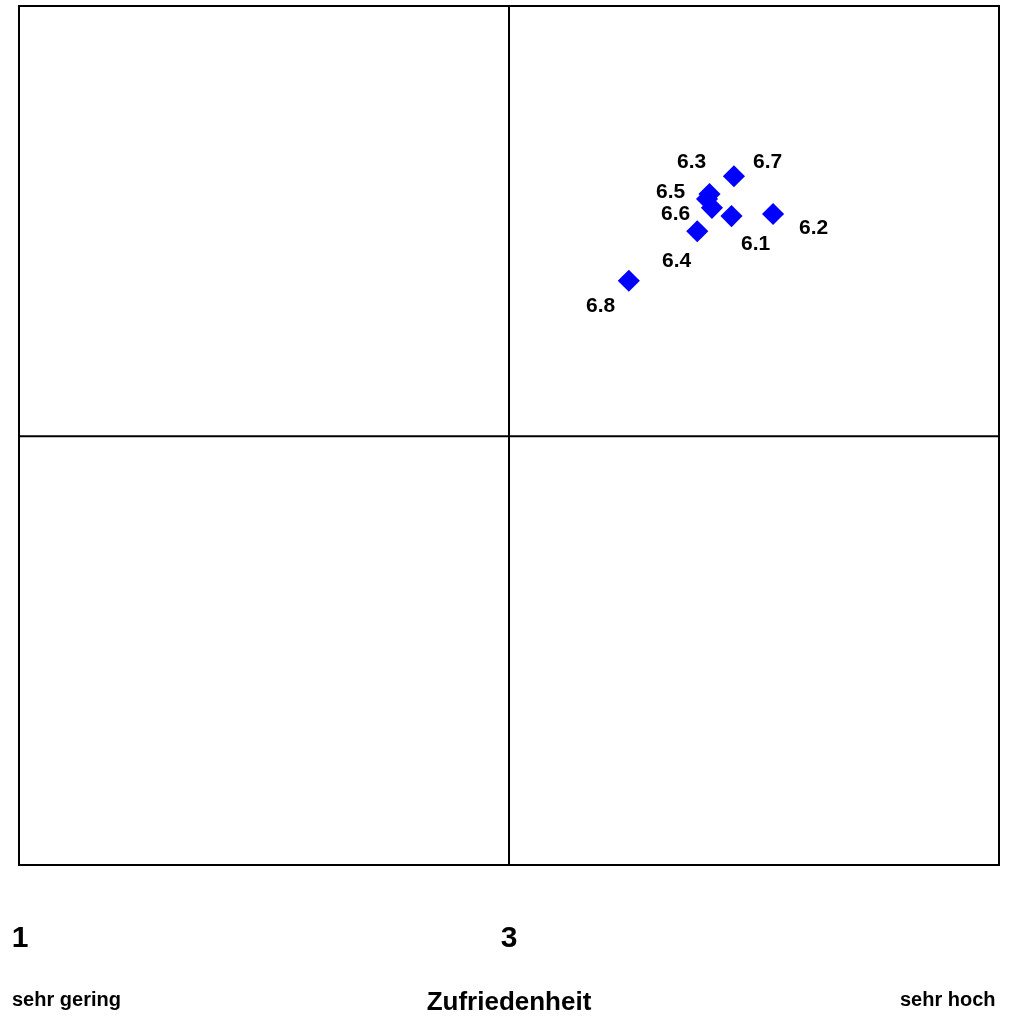 This screenshot has width=1024, height=1016. I want to click on x-axis-title: Zufriedenheit, so click(509, 1001).